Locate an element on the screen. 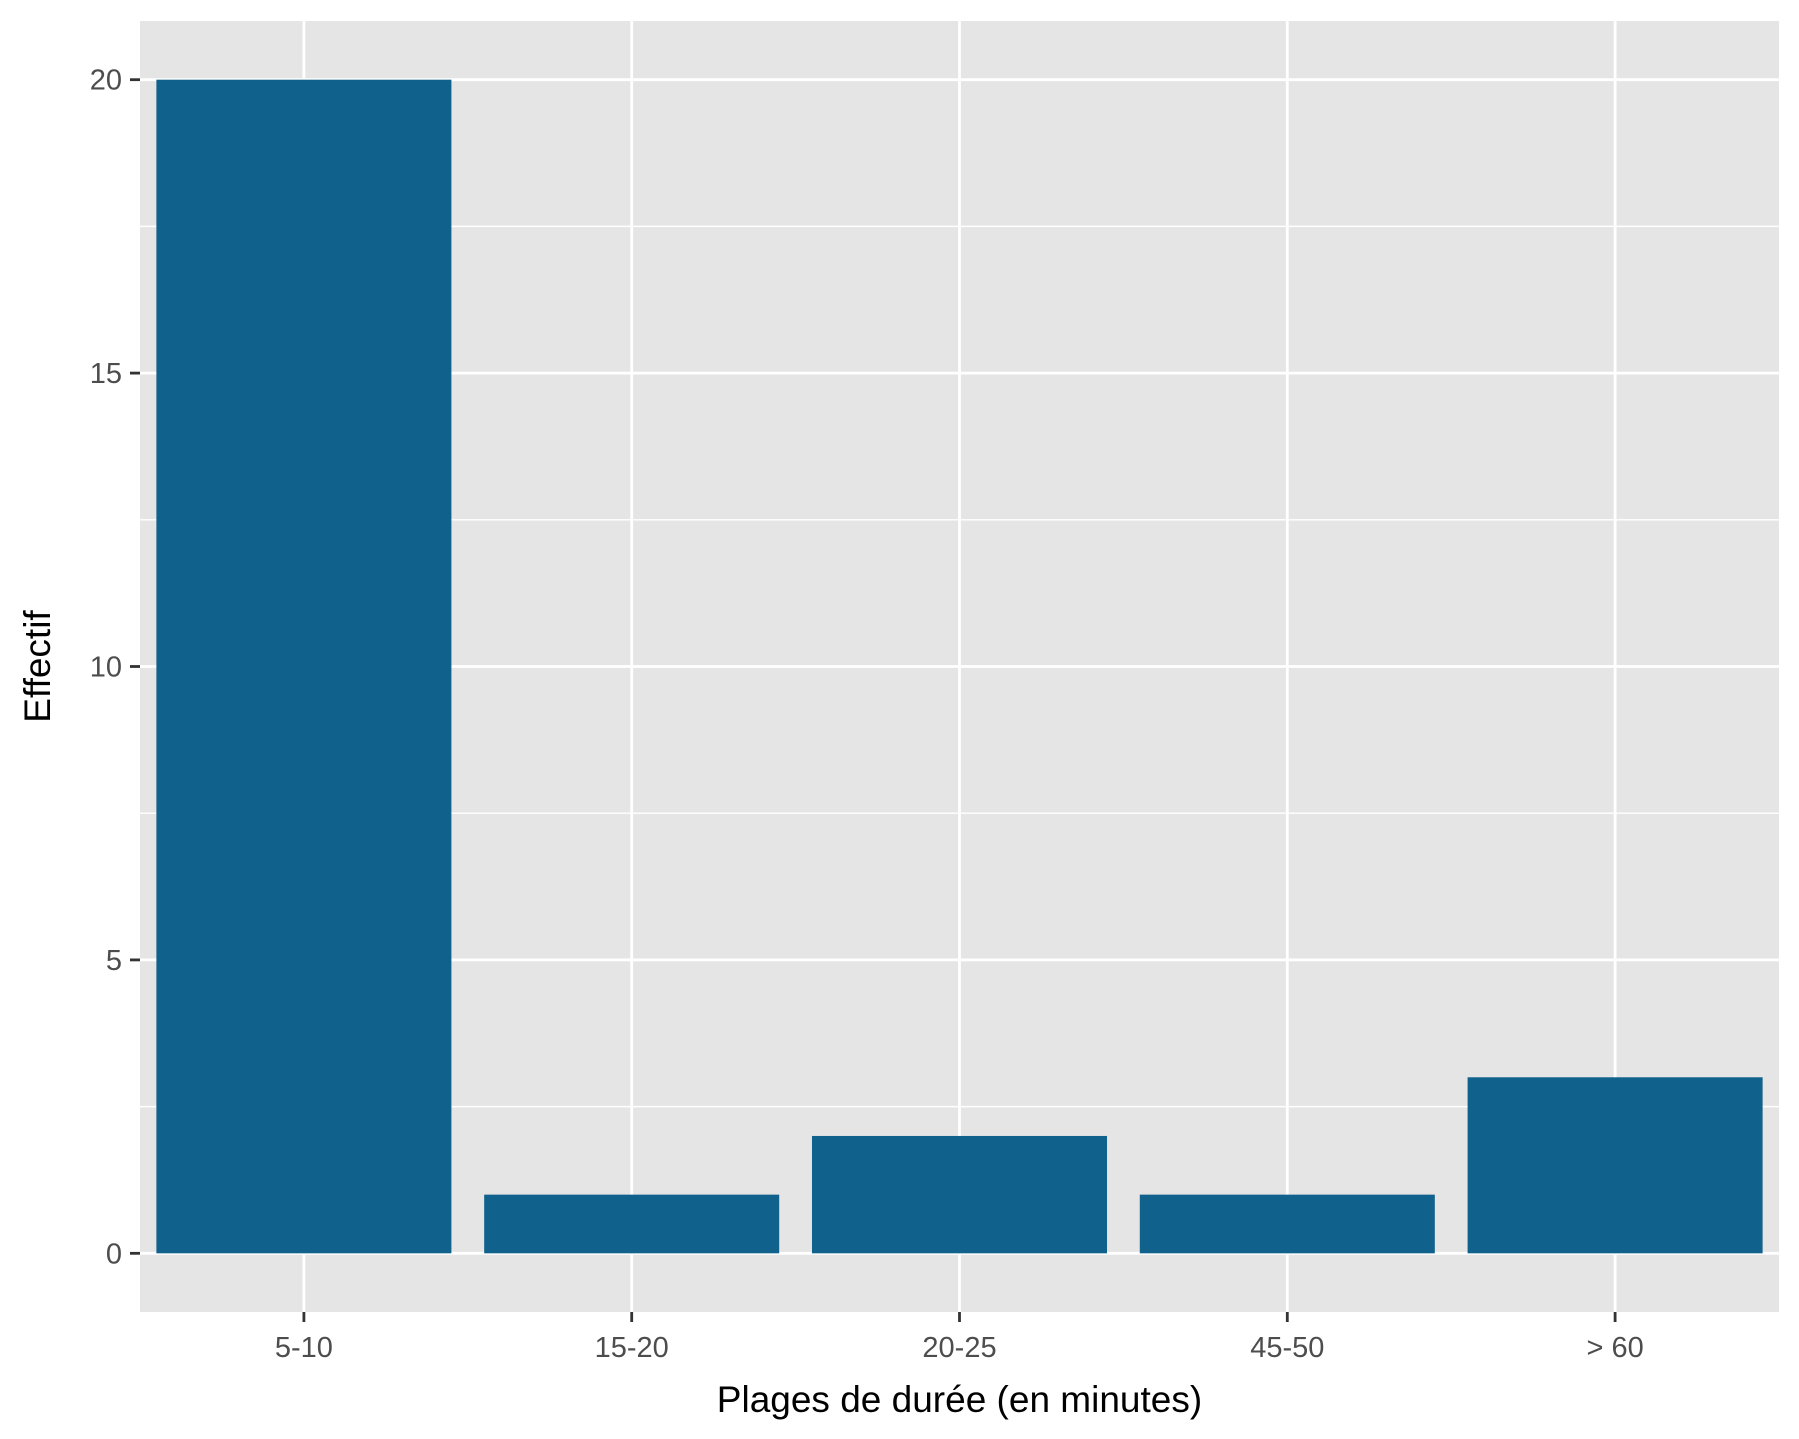 The image size is (1799, 1439). x-axis: 5-10 15-20 20-25 45-50 > 60 is located at coordinates (959, 1338).